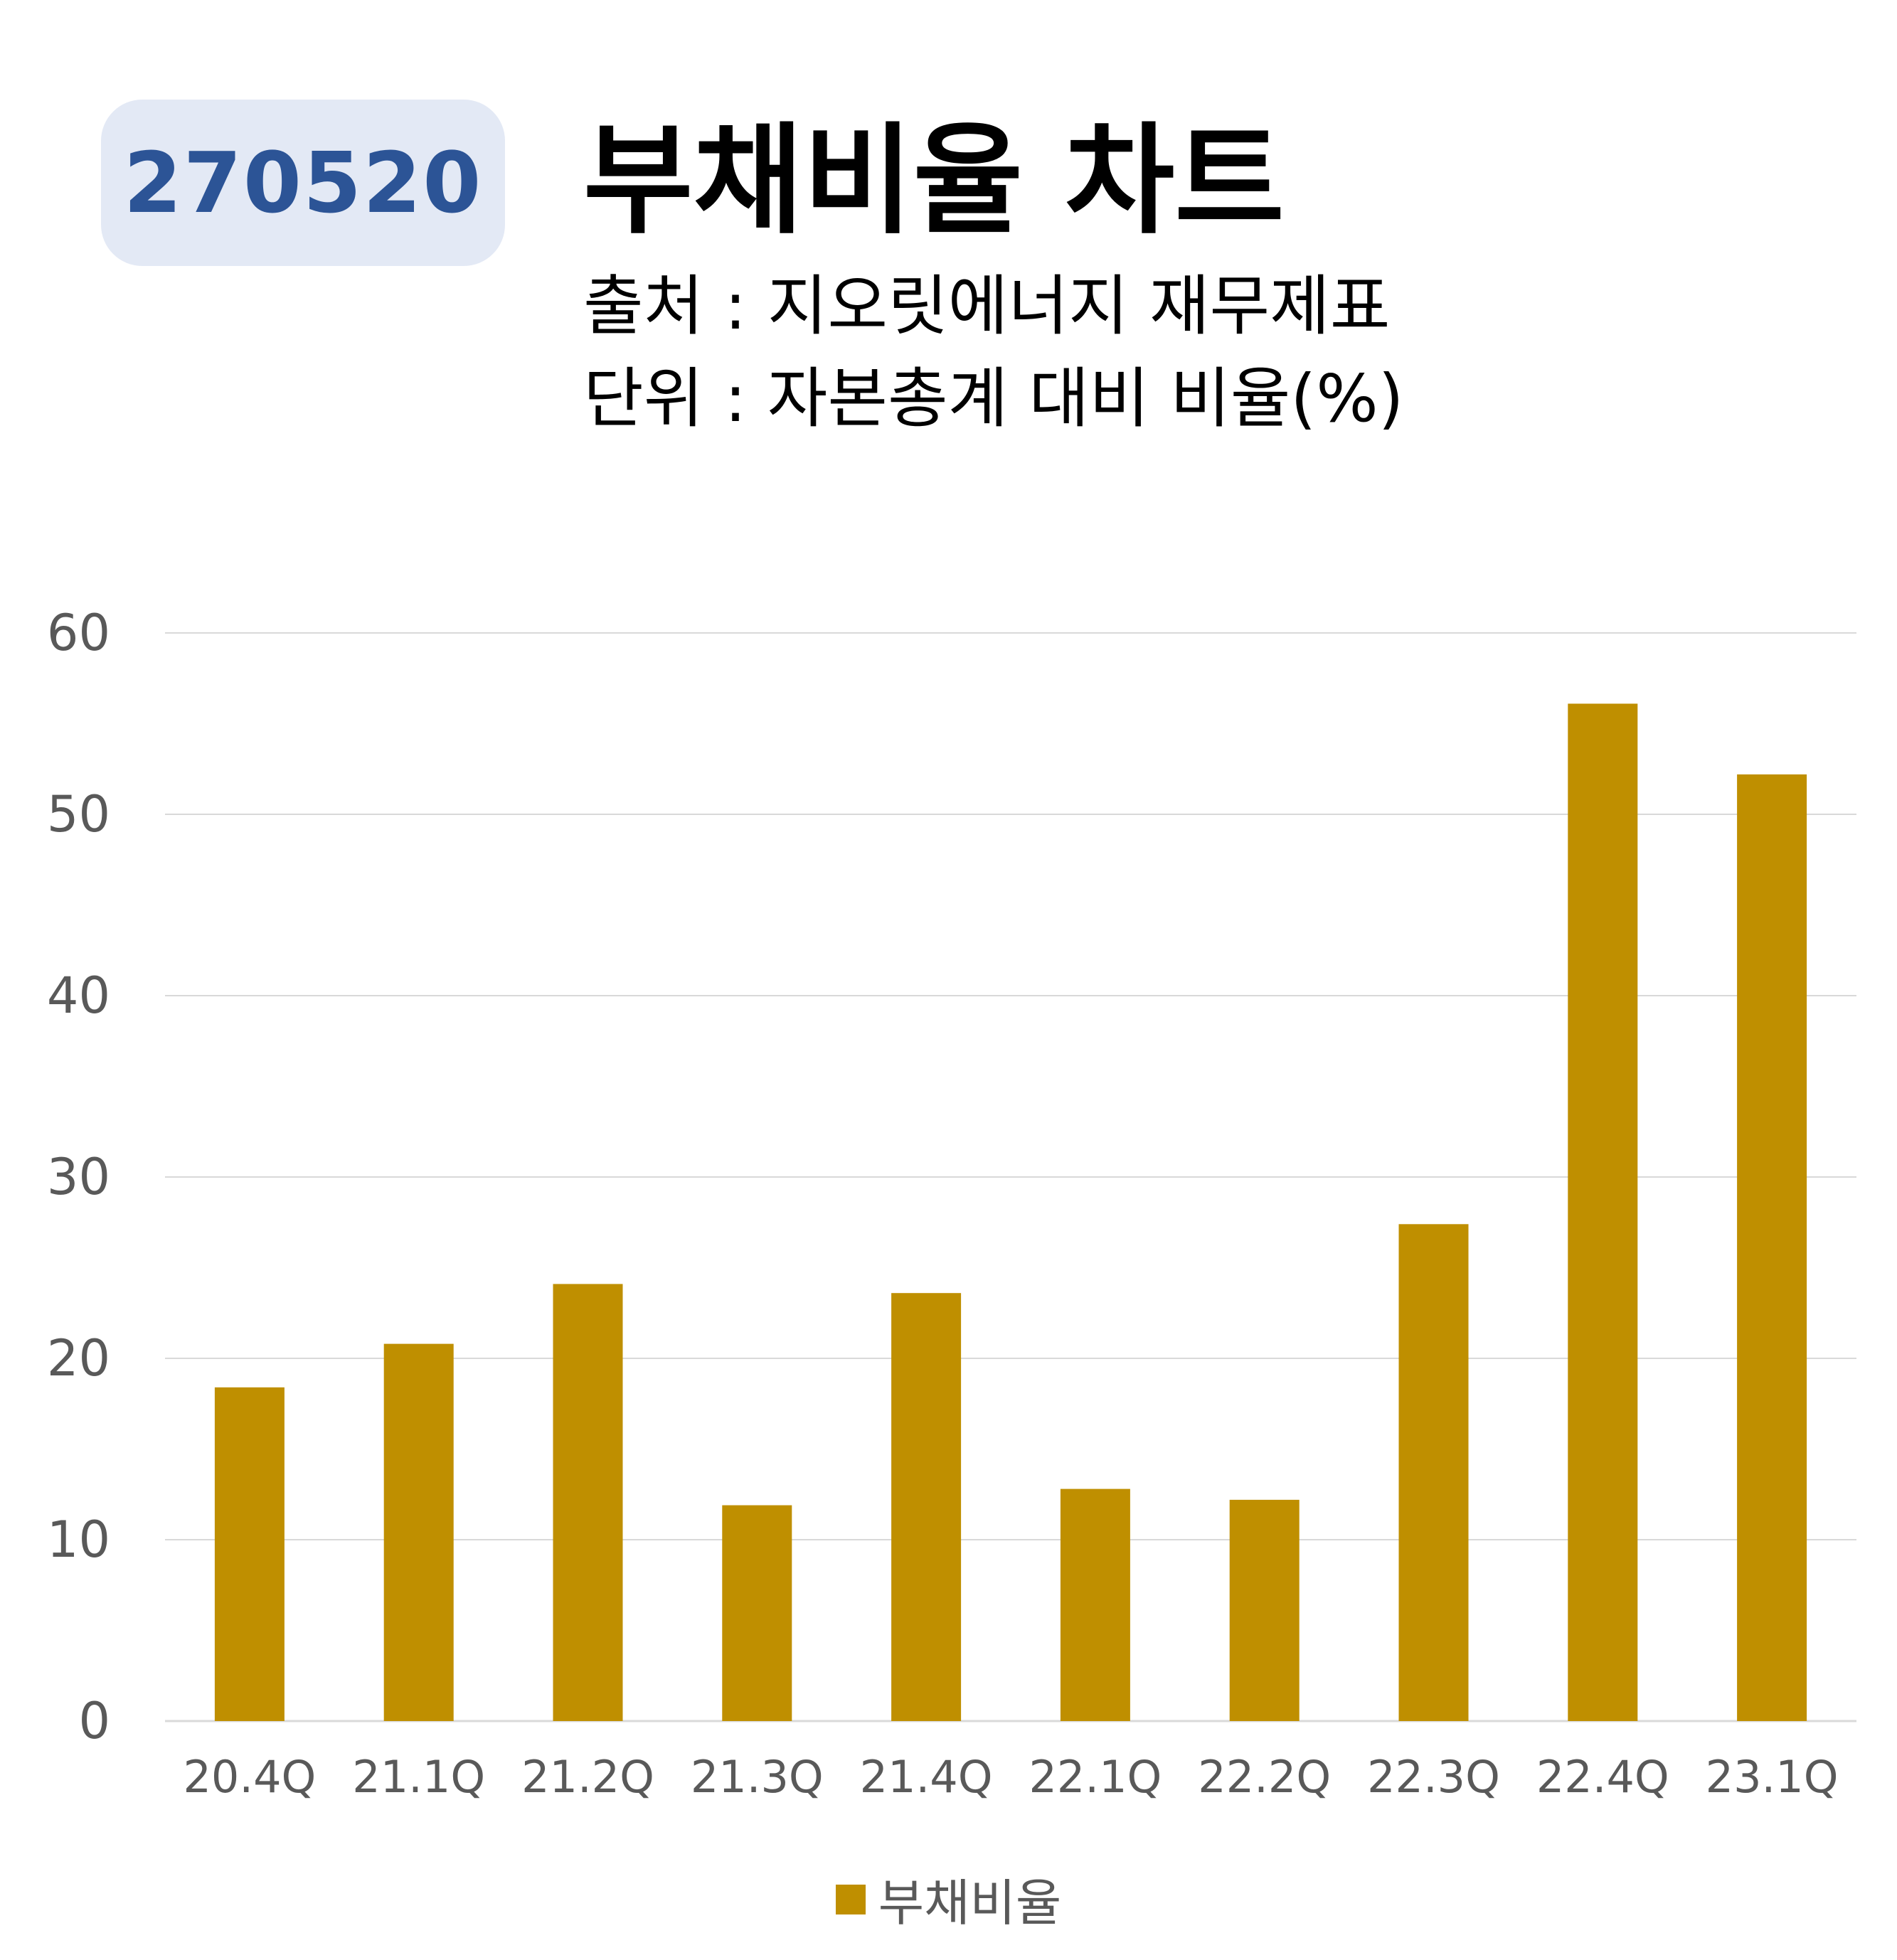 This screenshot has height=1960, width=1897. I want to click on x-tick-label: 22.4Q, so click(1603, 1777).